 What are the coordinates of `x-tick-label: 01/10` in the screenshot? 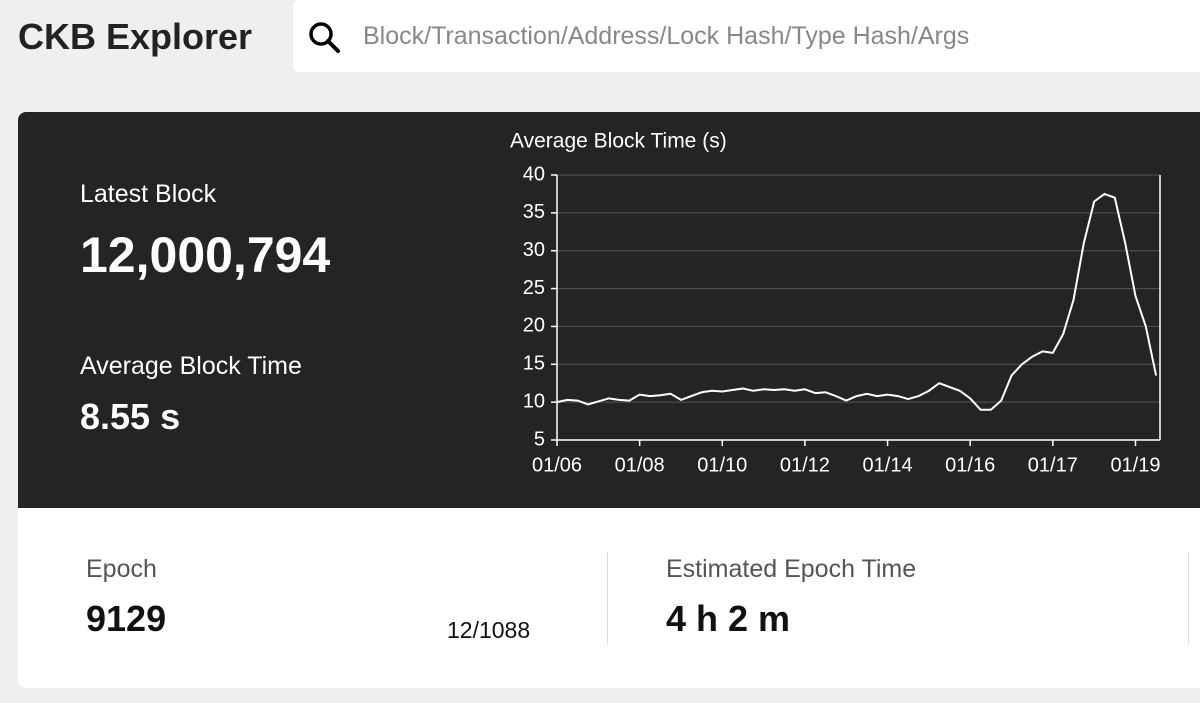 It's located at (722, 465).